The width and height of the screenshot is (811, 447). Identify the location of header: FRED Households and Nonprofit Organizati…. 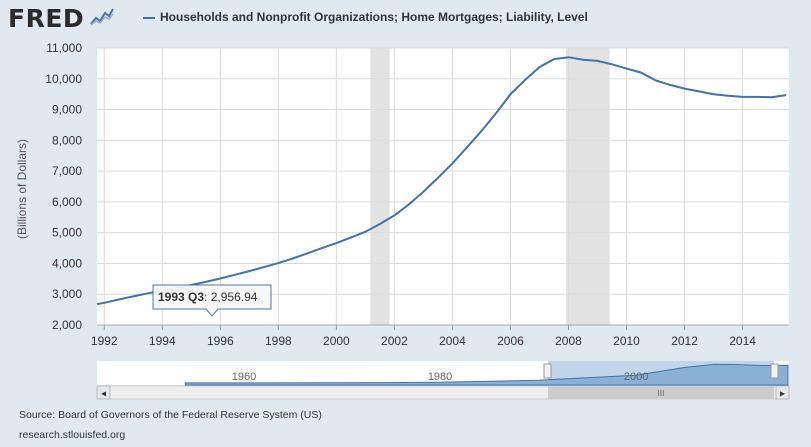
(405, 18).